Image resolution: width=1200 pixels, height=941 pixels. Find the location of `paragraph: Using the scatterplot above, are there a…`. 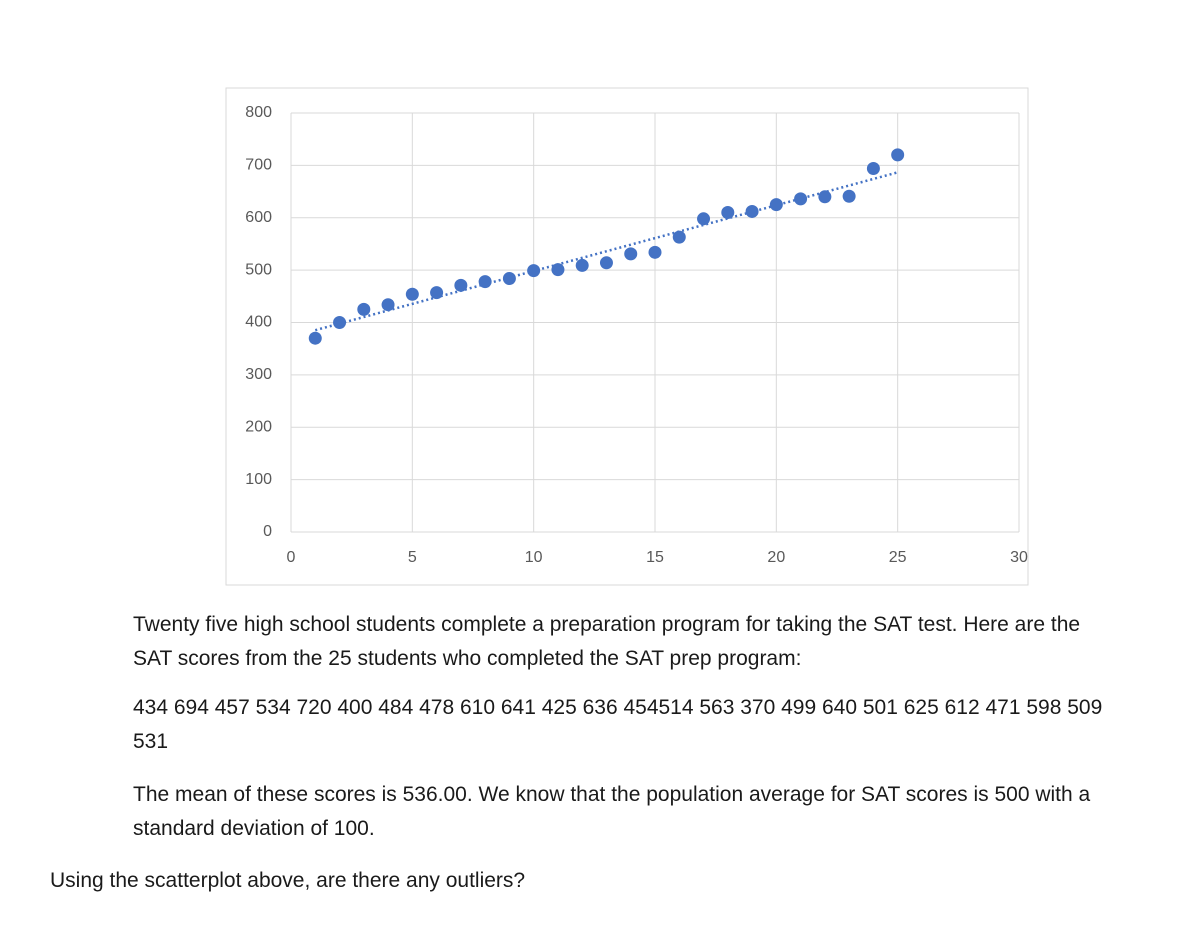

paragraph: Using the scatterplot above, are there a… is located at coordinates (288, 880).